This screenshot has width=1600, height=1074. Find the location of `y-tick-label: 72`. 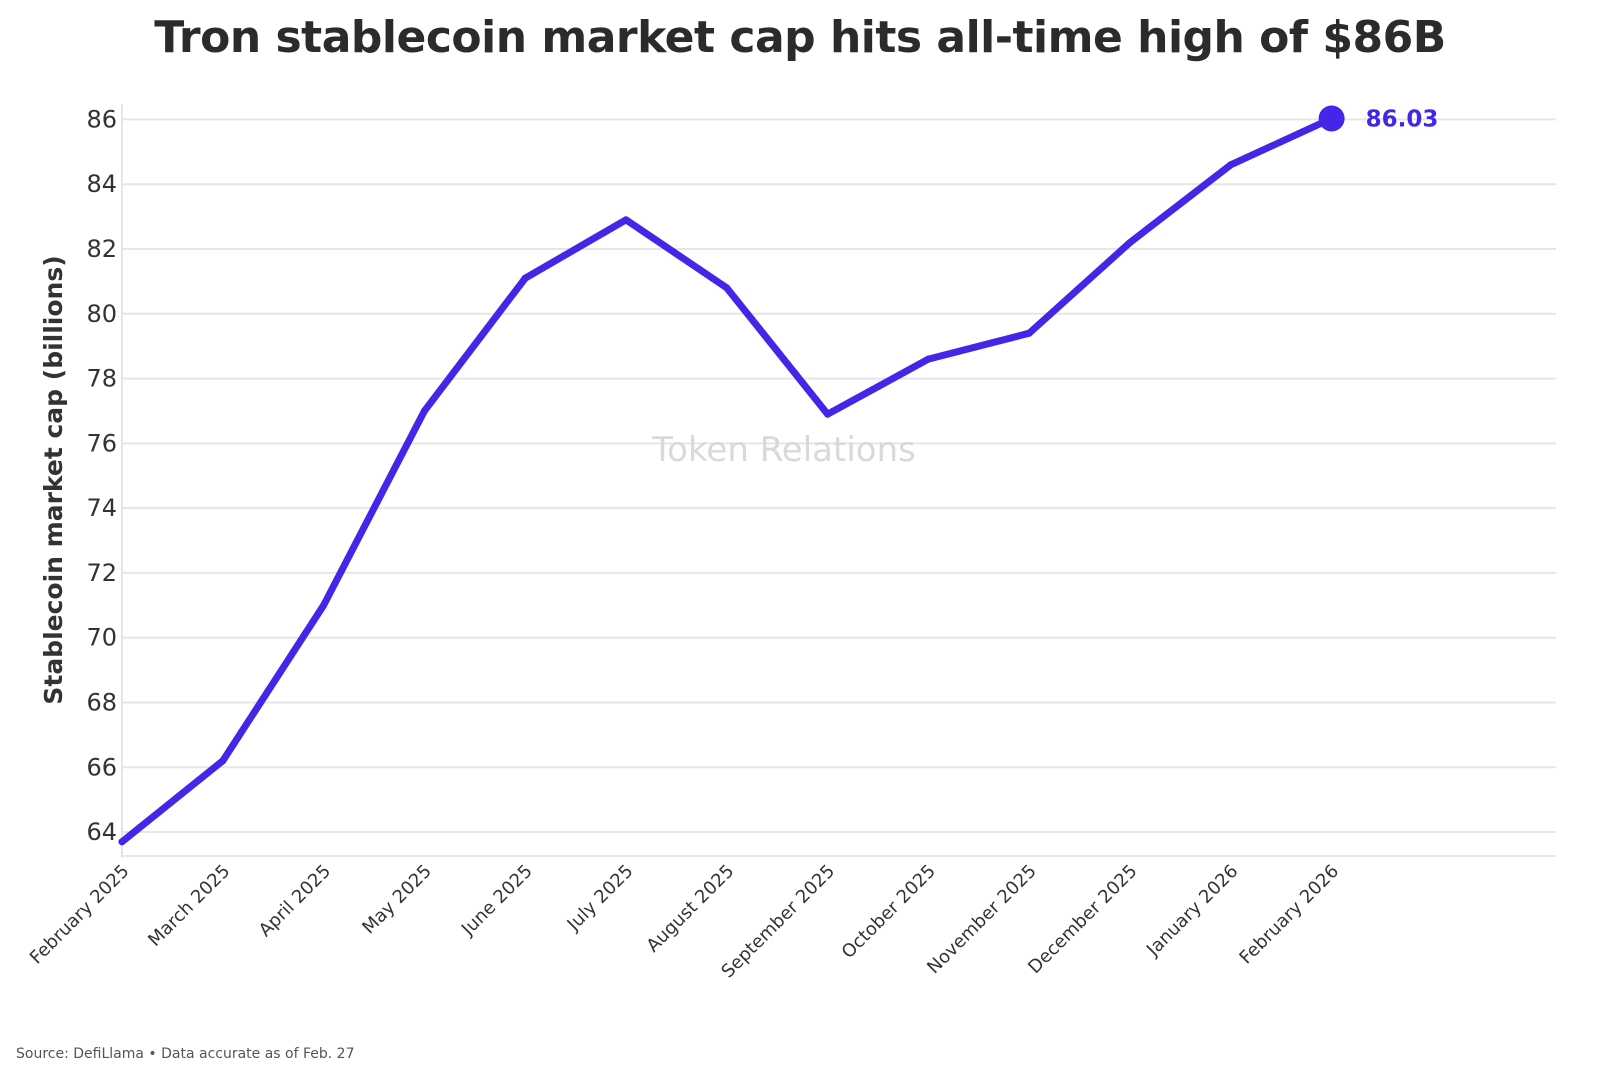

y-tick-label: 72 is located at coordinates (101, 573).